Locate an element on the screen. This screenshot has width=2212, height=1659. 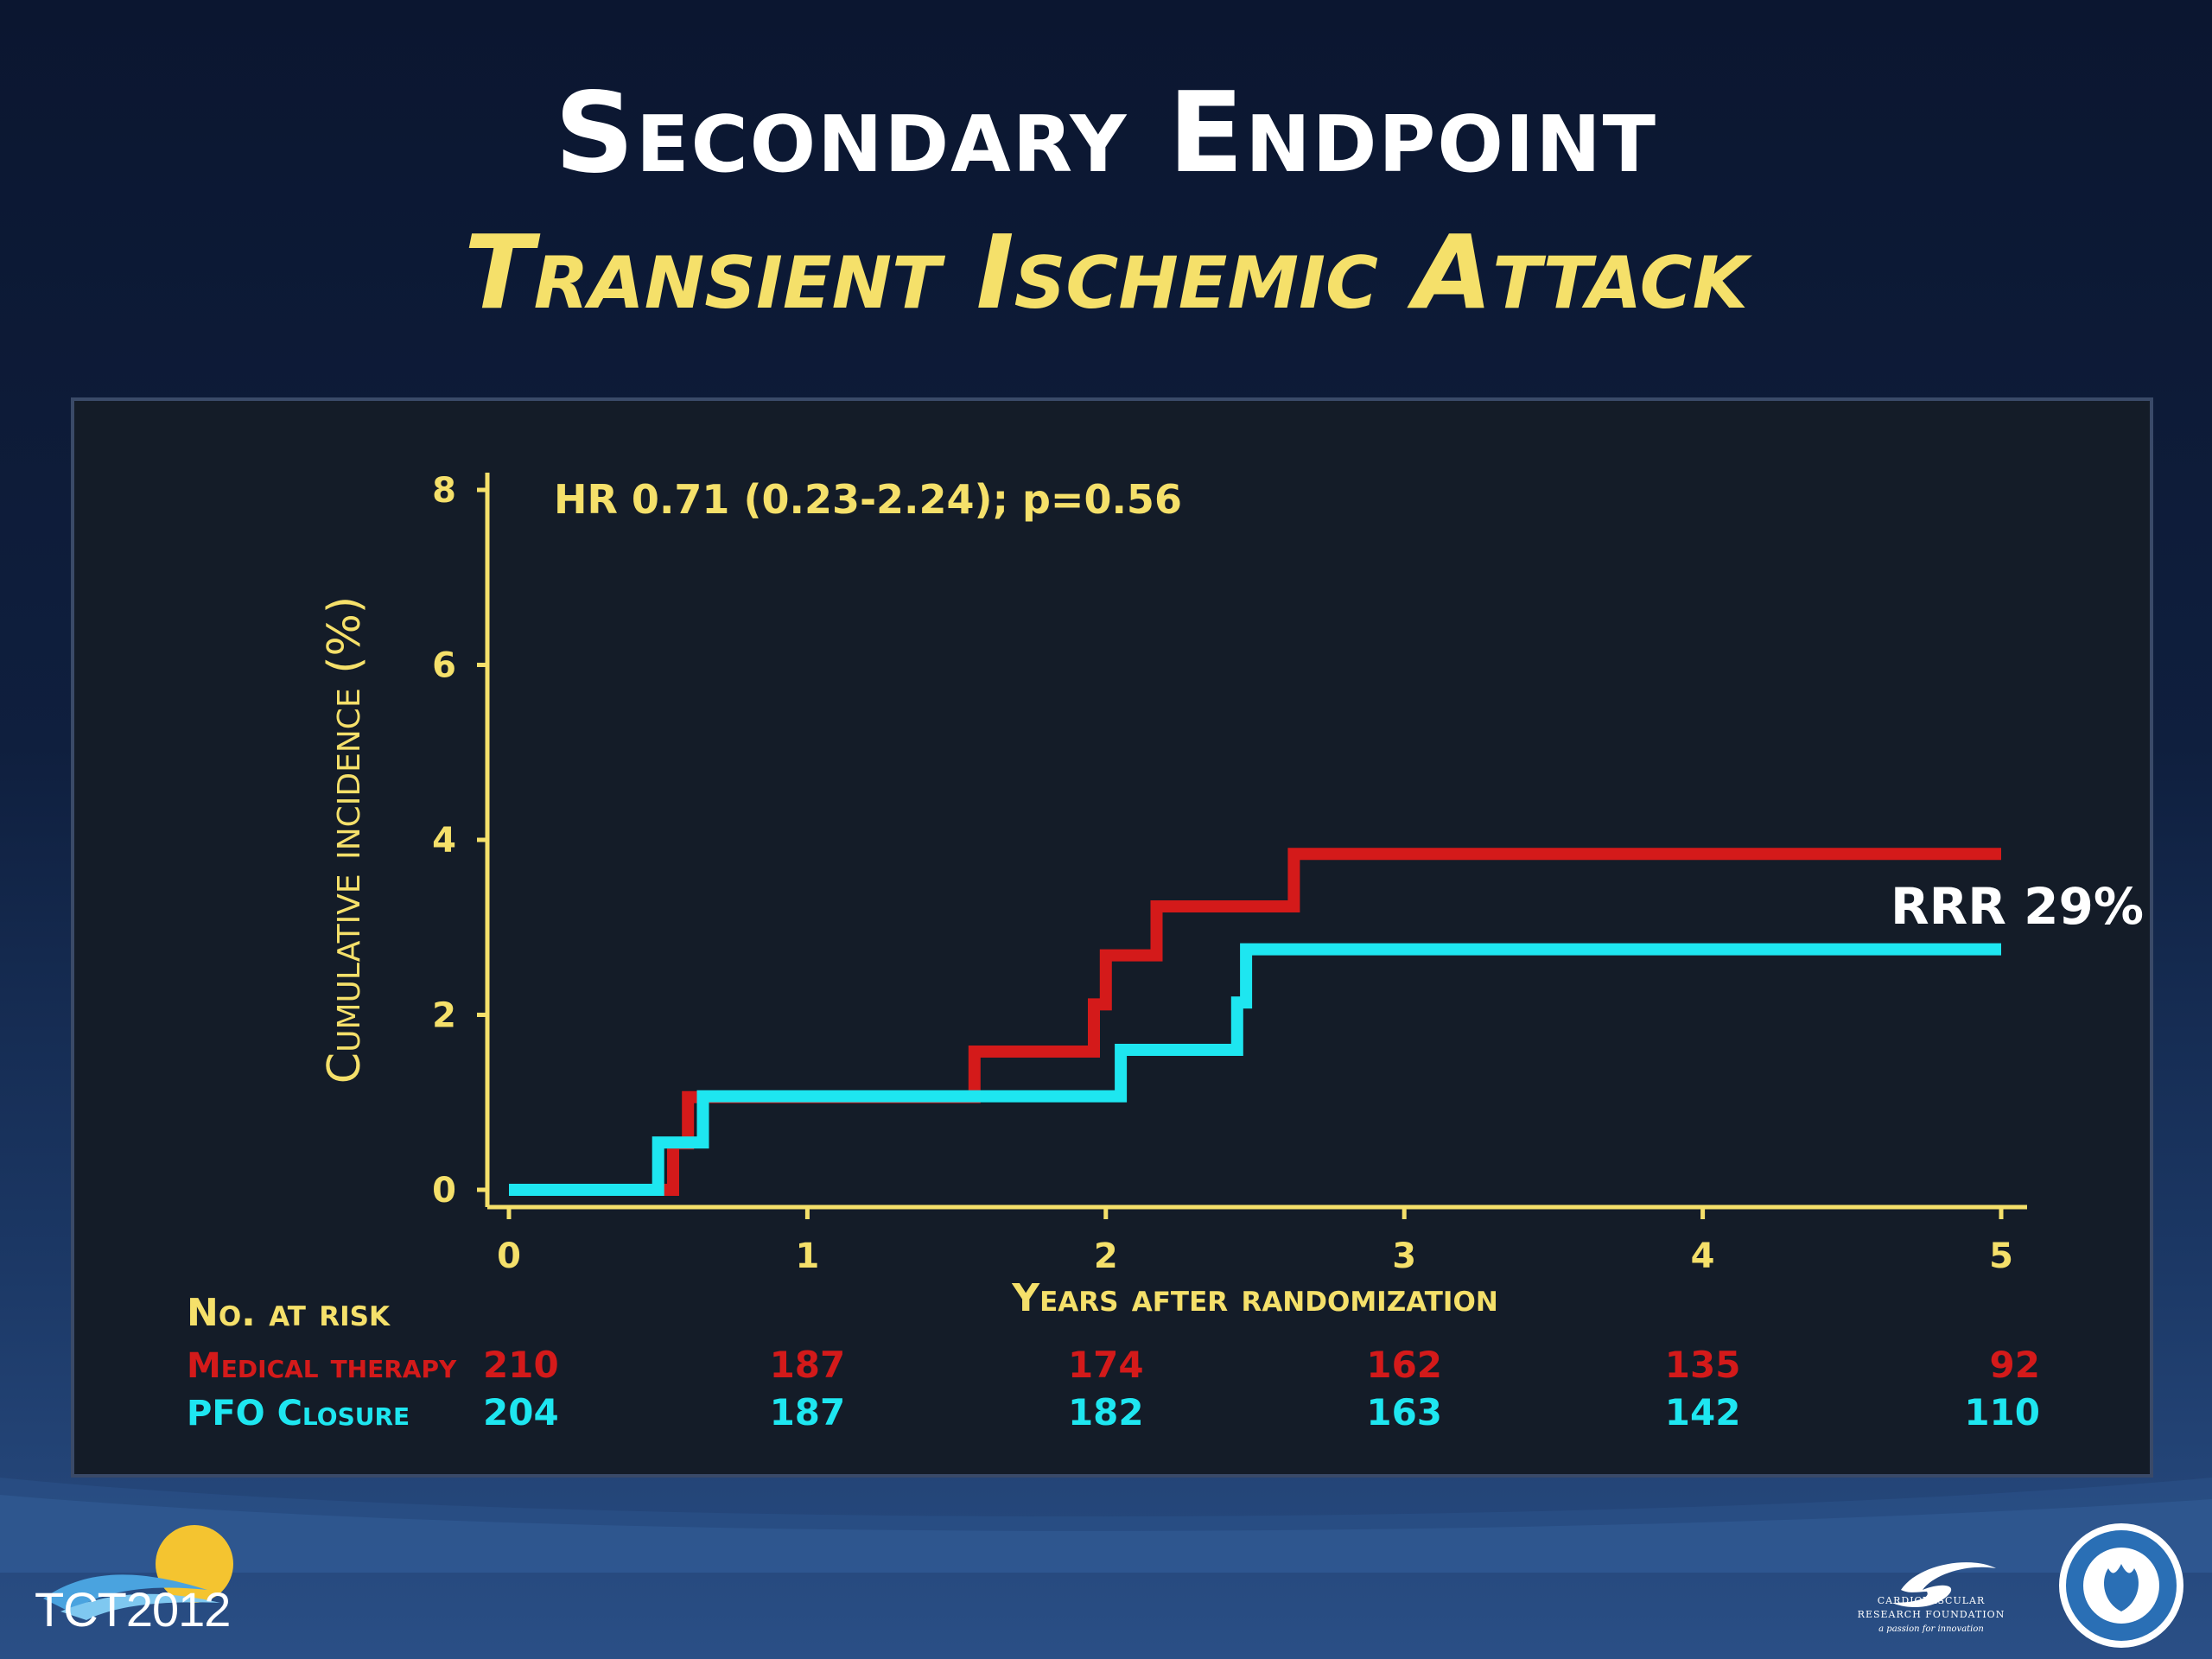
tct-logo-text: TCT2012 is located at coordinates (133, 1609).